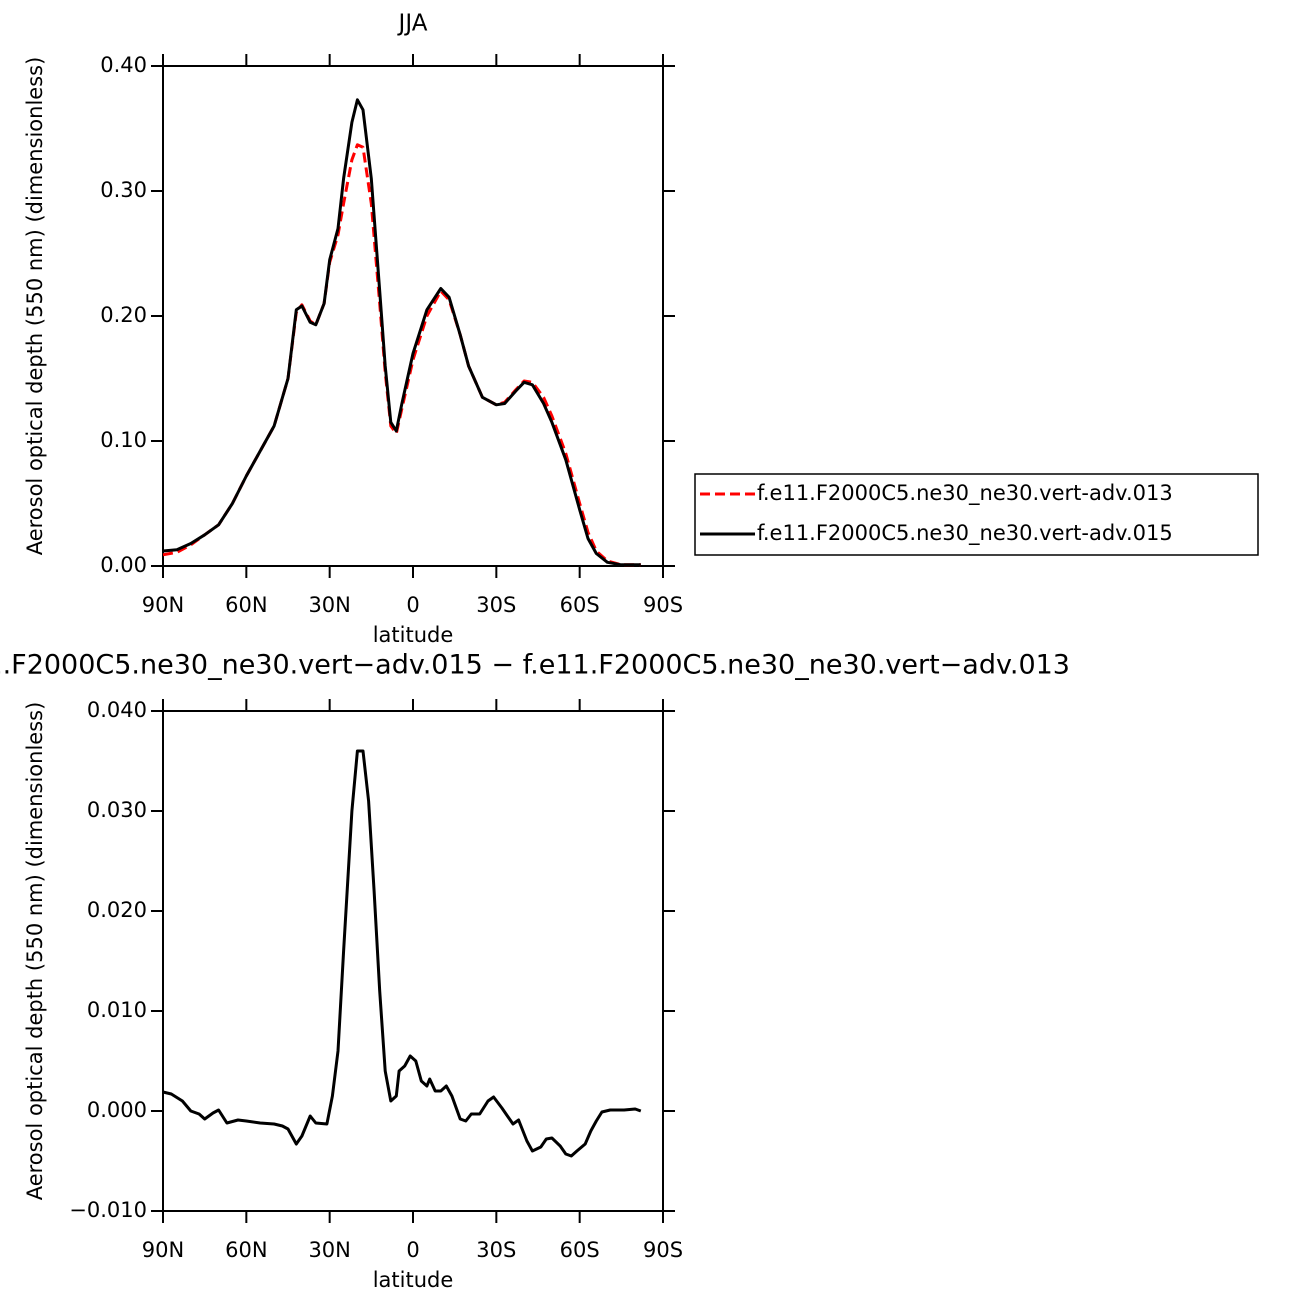  I want to click on legend-box, so click(976, 514).